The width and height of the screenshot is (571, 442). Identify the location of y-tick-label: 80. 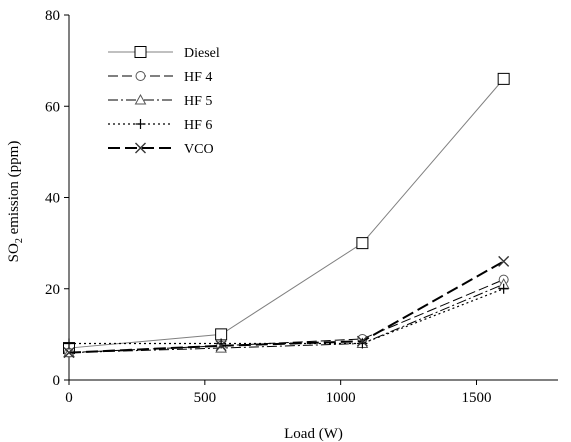
(52, 16).